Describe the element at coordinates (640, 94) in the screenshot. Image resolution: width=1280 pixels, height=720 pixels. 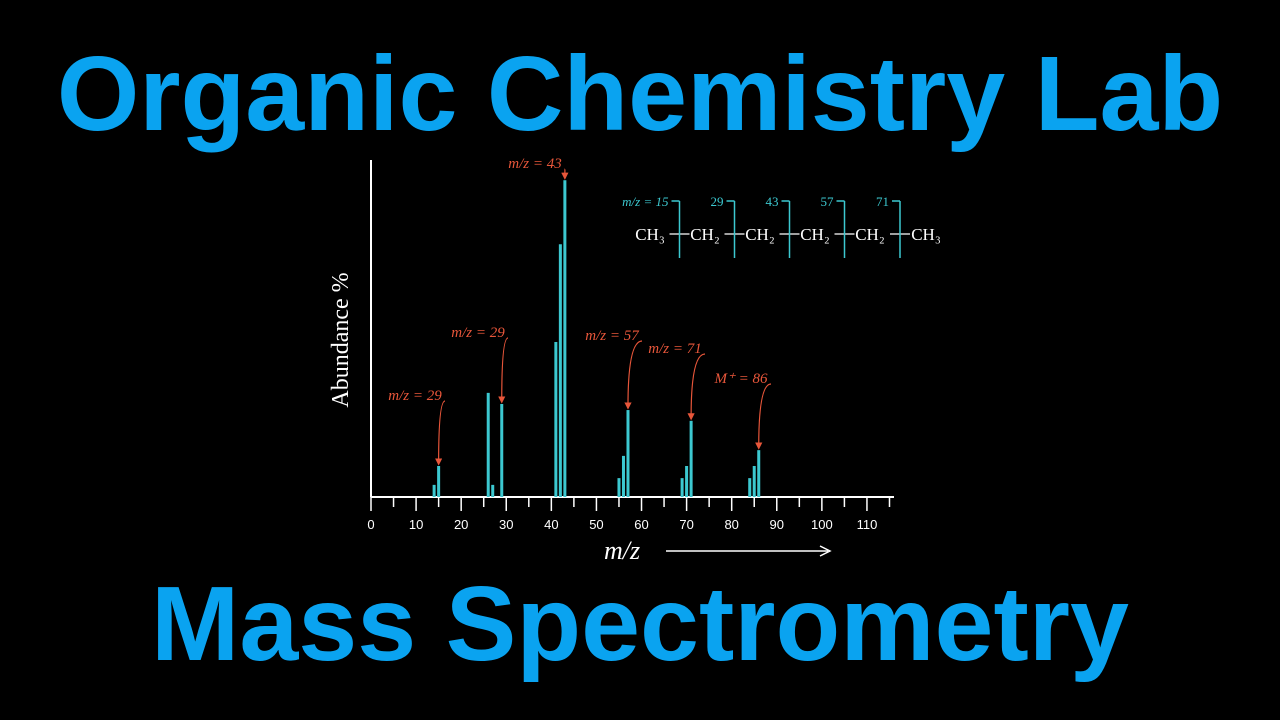
I see `top-title: Organic Chemistry Lab` at that location.